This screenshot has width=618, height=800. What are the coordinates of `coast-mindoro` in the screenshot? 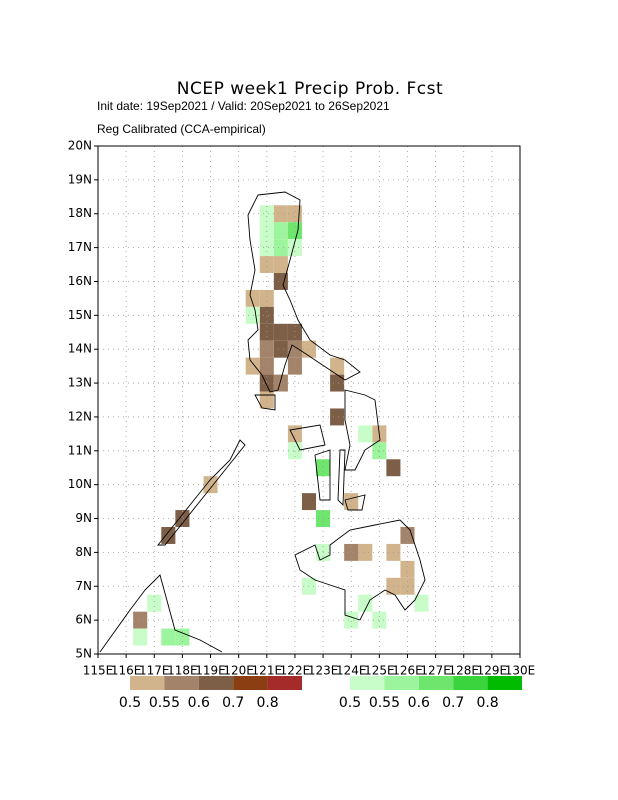 It's located at (265, 402).